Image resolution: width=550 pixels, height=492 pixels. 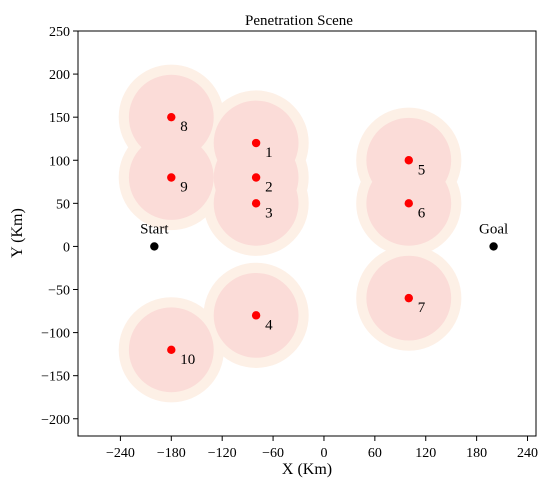 I want to click on threat-label: 9, so click(x=184, y=187).